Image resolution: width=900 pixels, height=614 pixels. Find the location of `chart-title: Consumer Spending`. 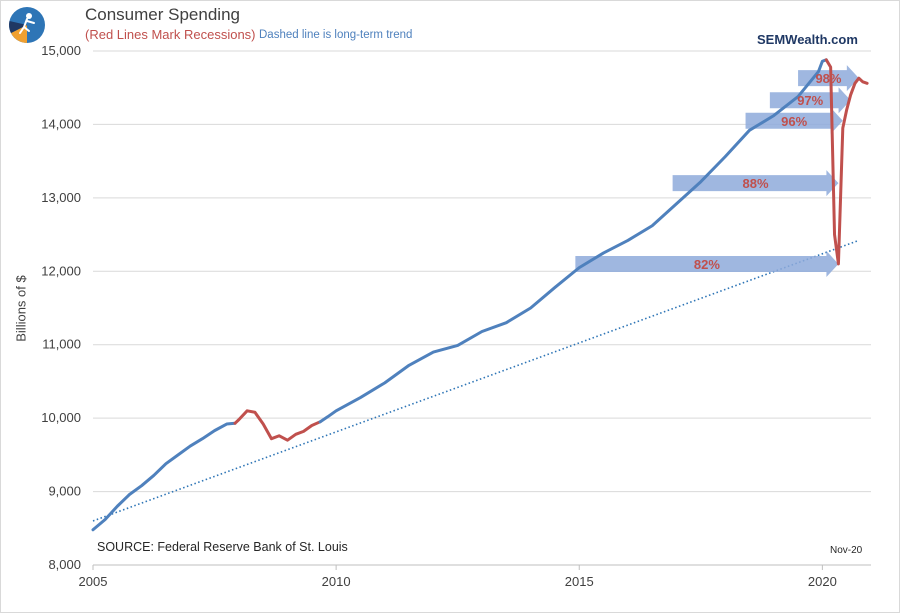

chart-title: Consumer Spending is located at coordinates (162, 14).